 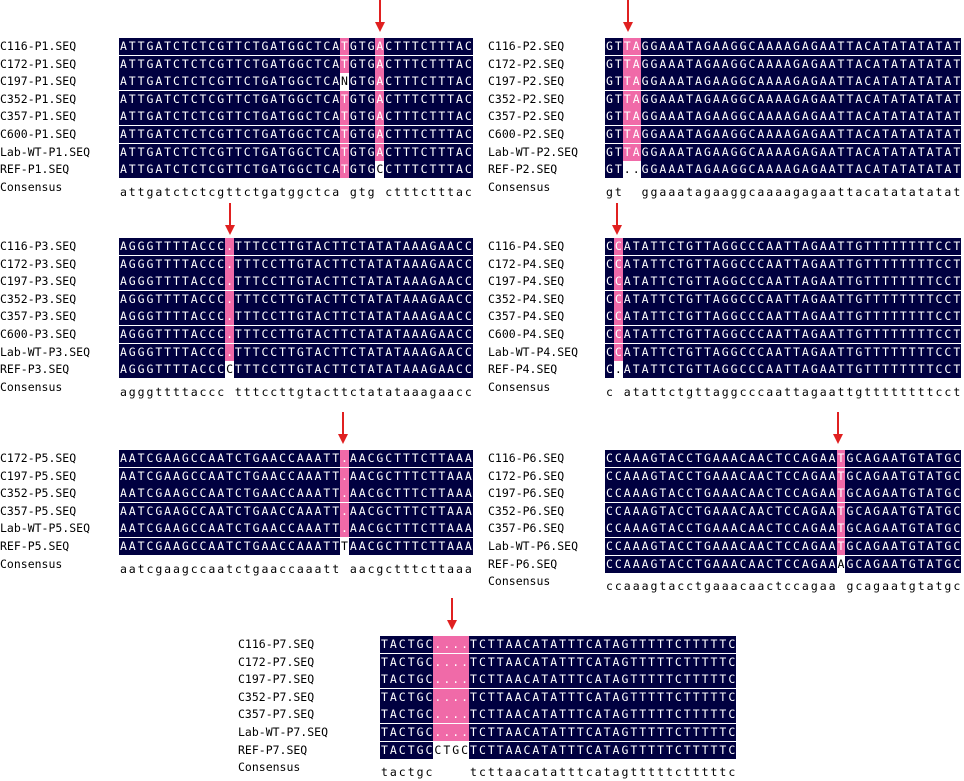 What do you see at coordinates (761, 391) in the screenshot?
I see `residue: c` at bounding box center [761, 391].